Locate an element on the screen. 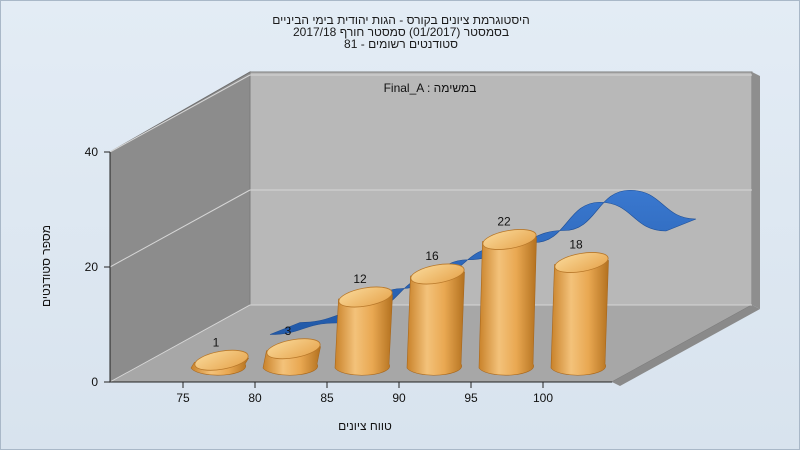 This screenshot has height=450, width=800. x-axis-title: טווח ציונים is located at coordinates (365, 426).